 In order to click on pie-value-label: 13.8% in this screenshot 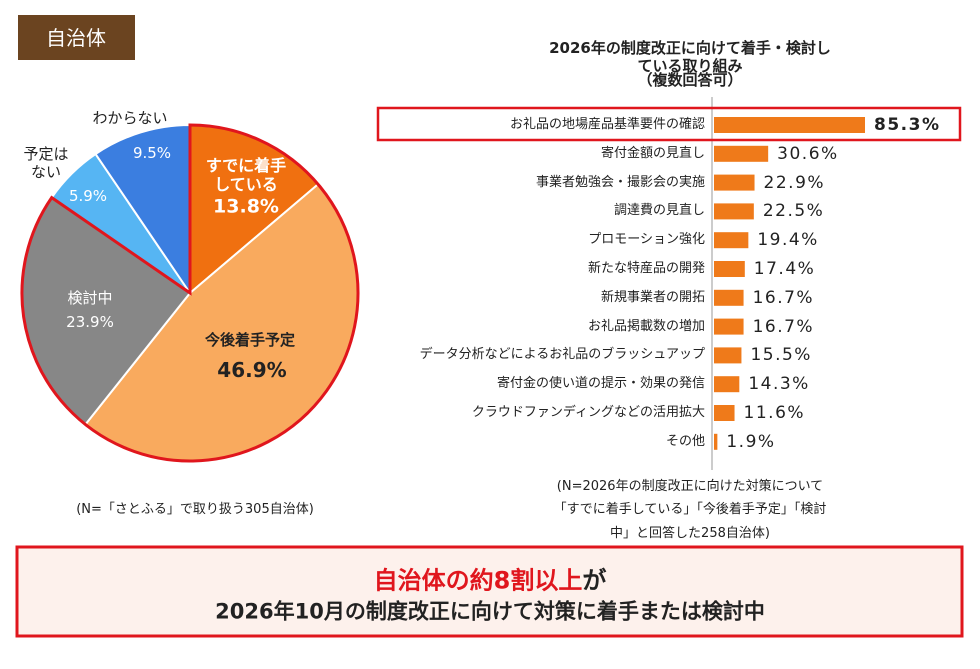, I will do `click(246, 206)`.